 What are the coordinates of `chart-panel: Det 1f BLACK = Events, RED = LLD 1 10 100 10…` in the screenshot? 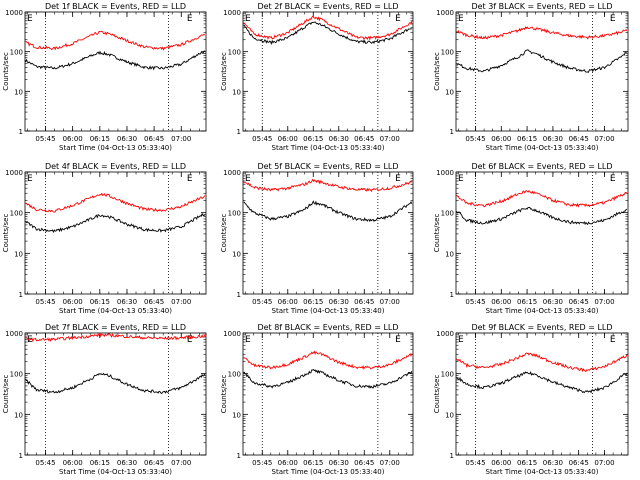 It's located at (104, 77).